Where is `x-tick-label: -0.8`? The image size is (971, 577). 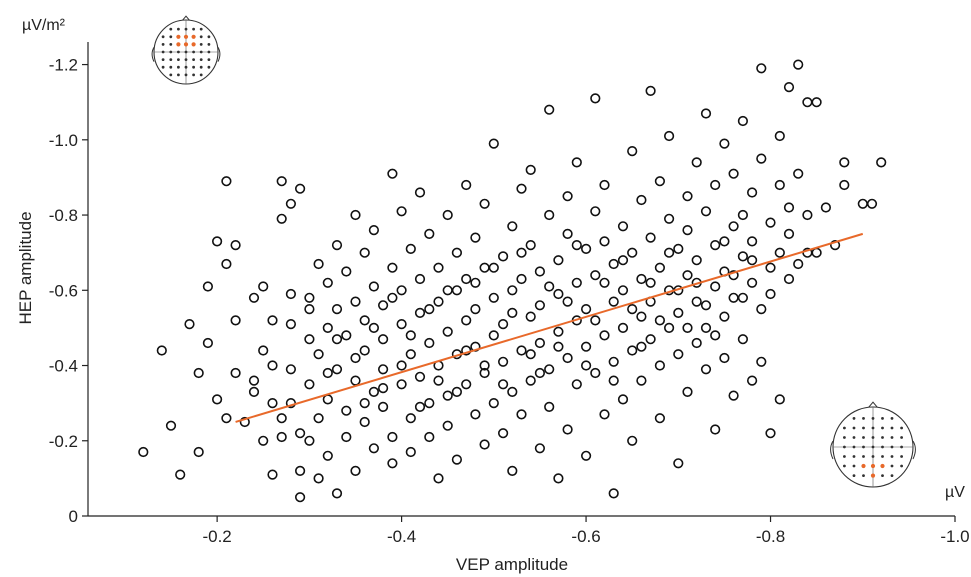
x-tick-label: -0.8 is located at coordinates (770, 536).